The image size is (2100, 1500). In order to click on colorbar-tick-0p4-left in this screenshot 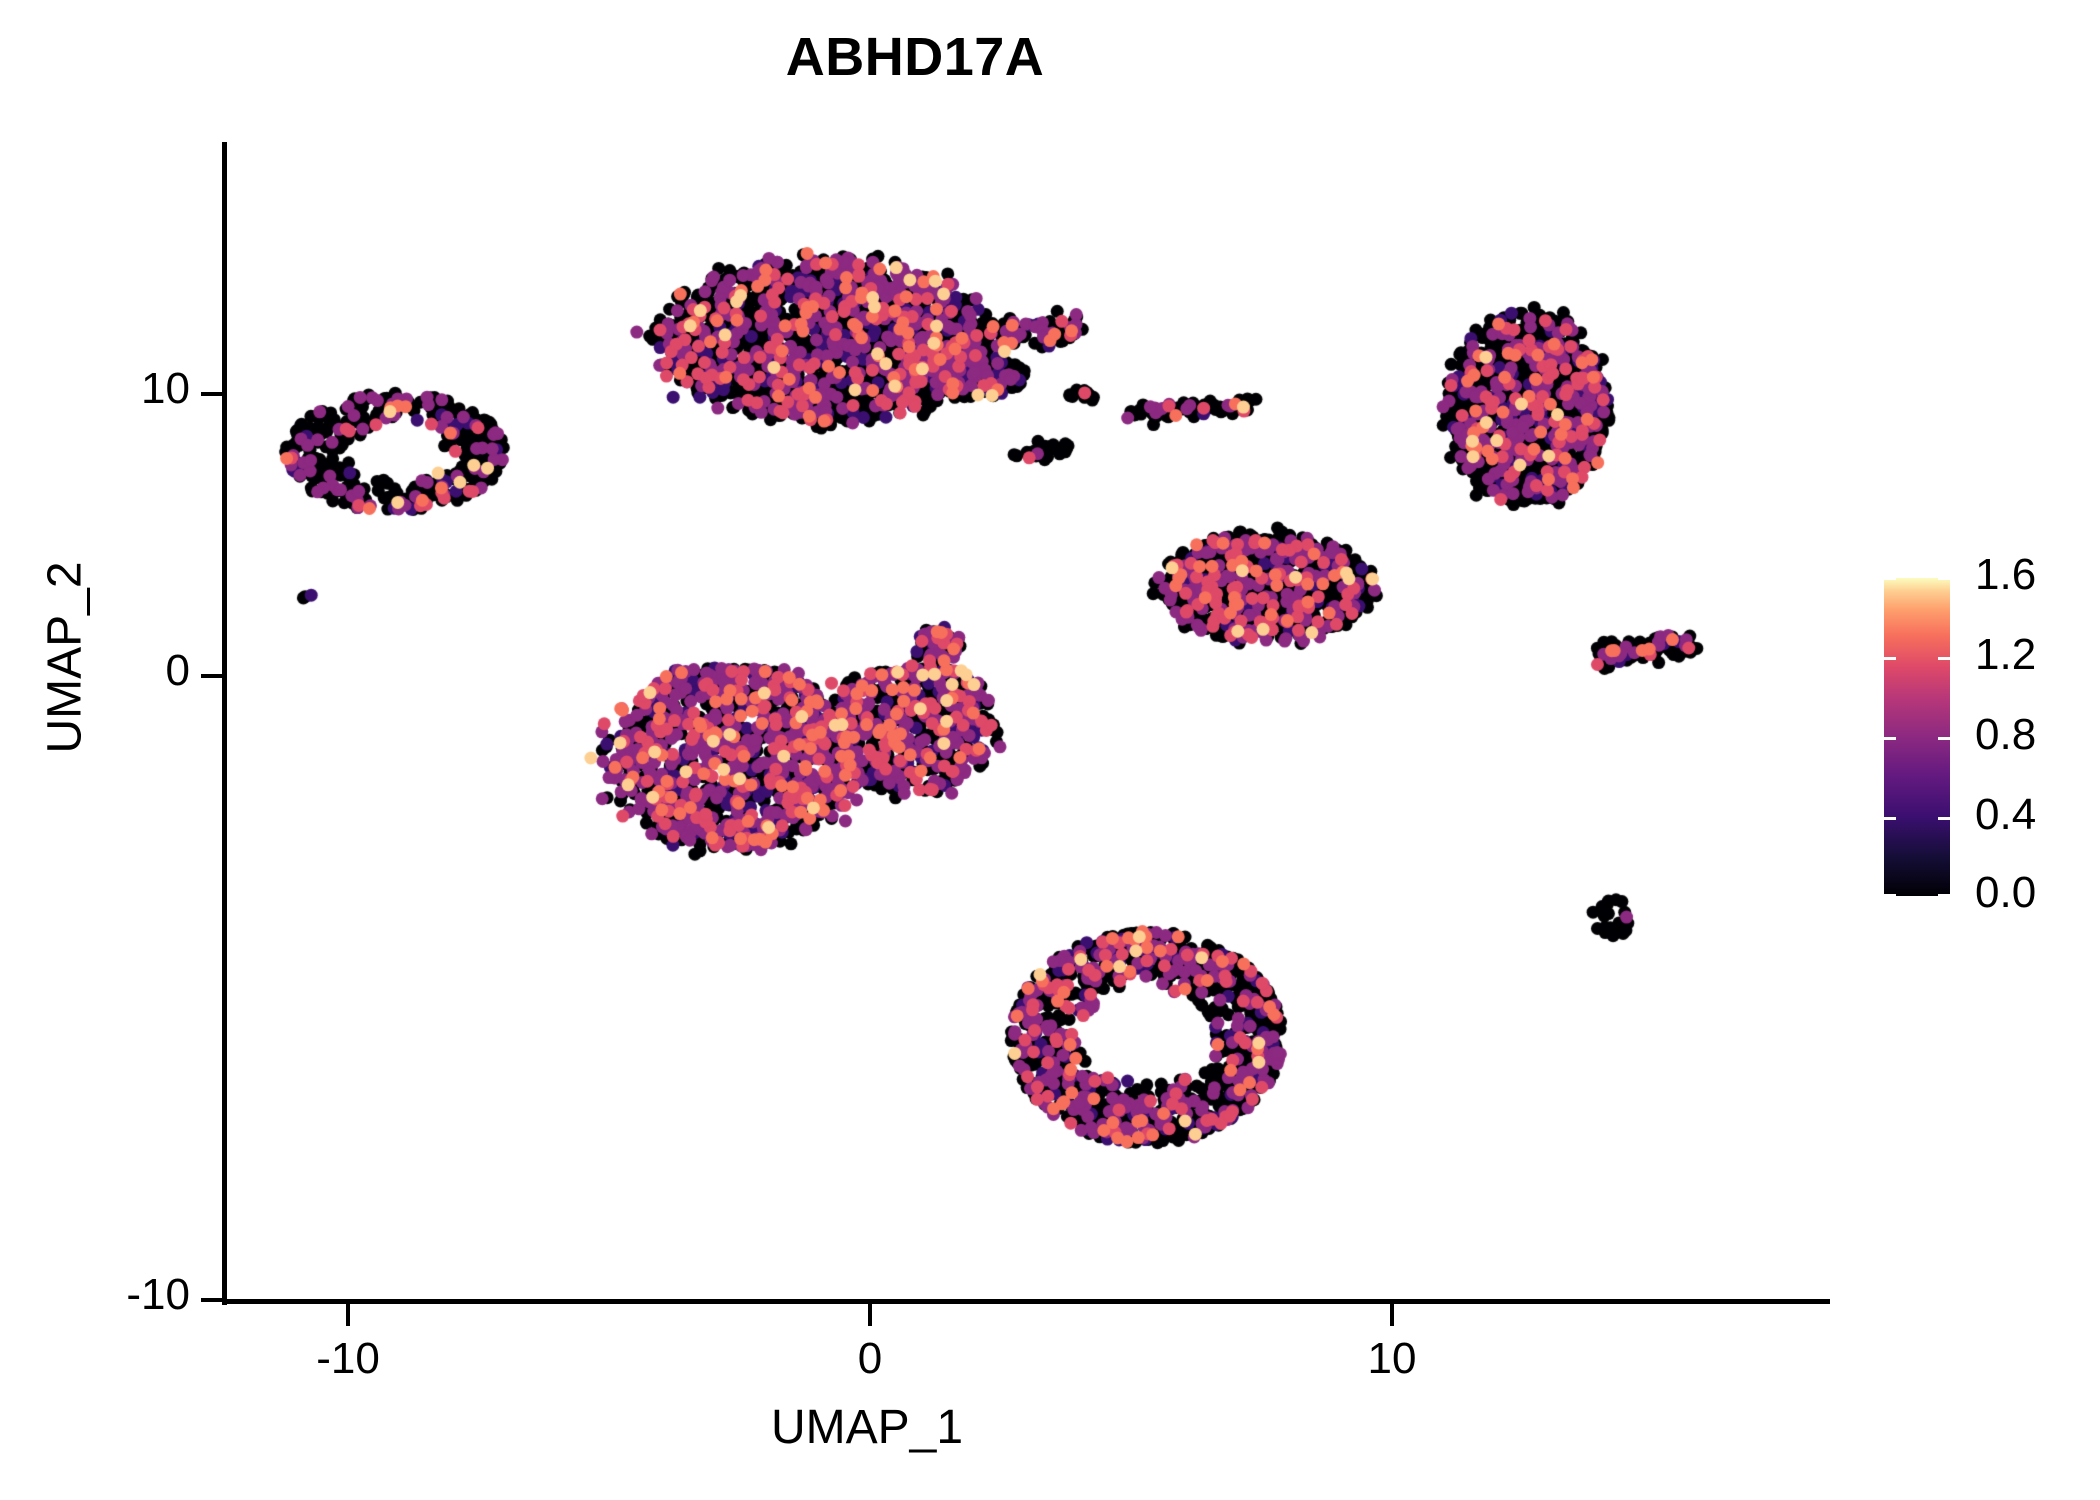, I will do `click(1890, 818)`.